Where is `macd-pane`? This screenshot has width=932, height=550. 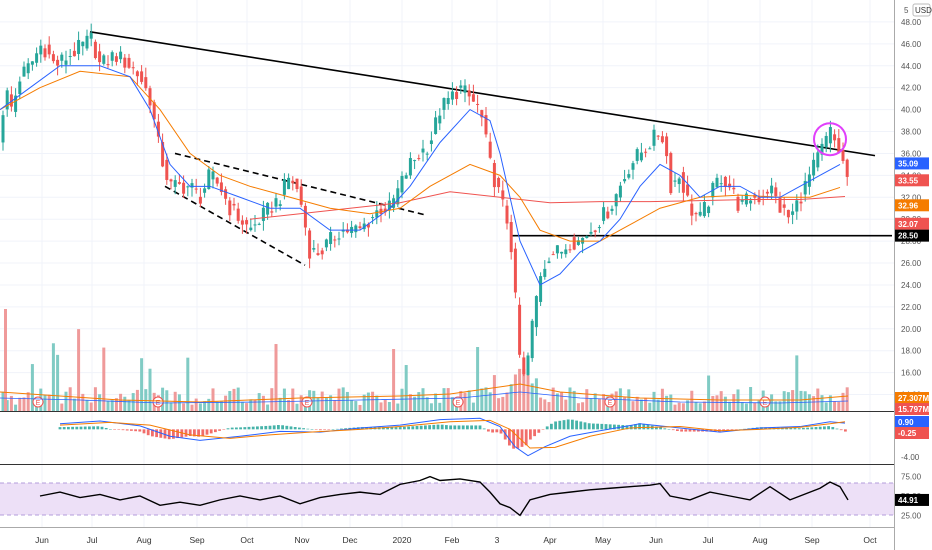
macd-pane is located at coordinates (452, 437).